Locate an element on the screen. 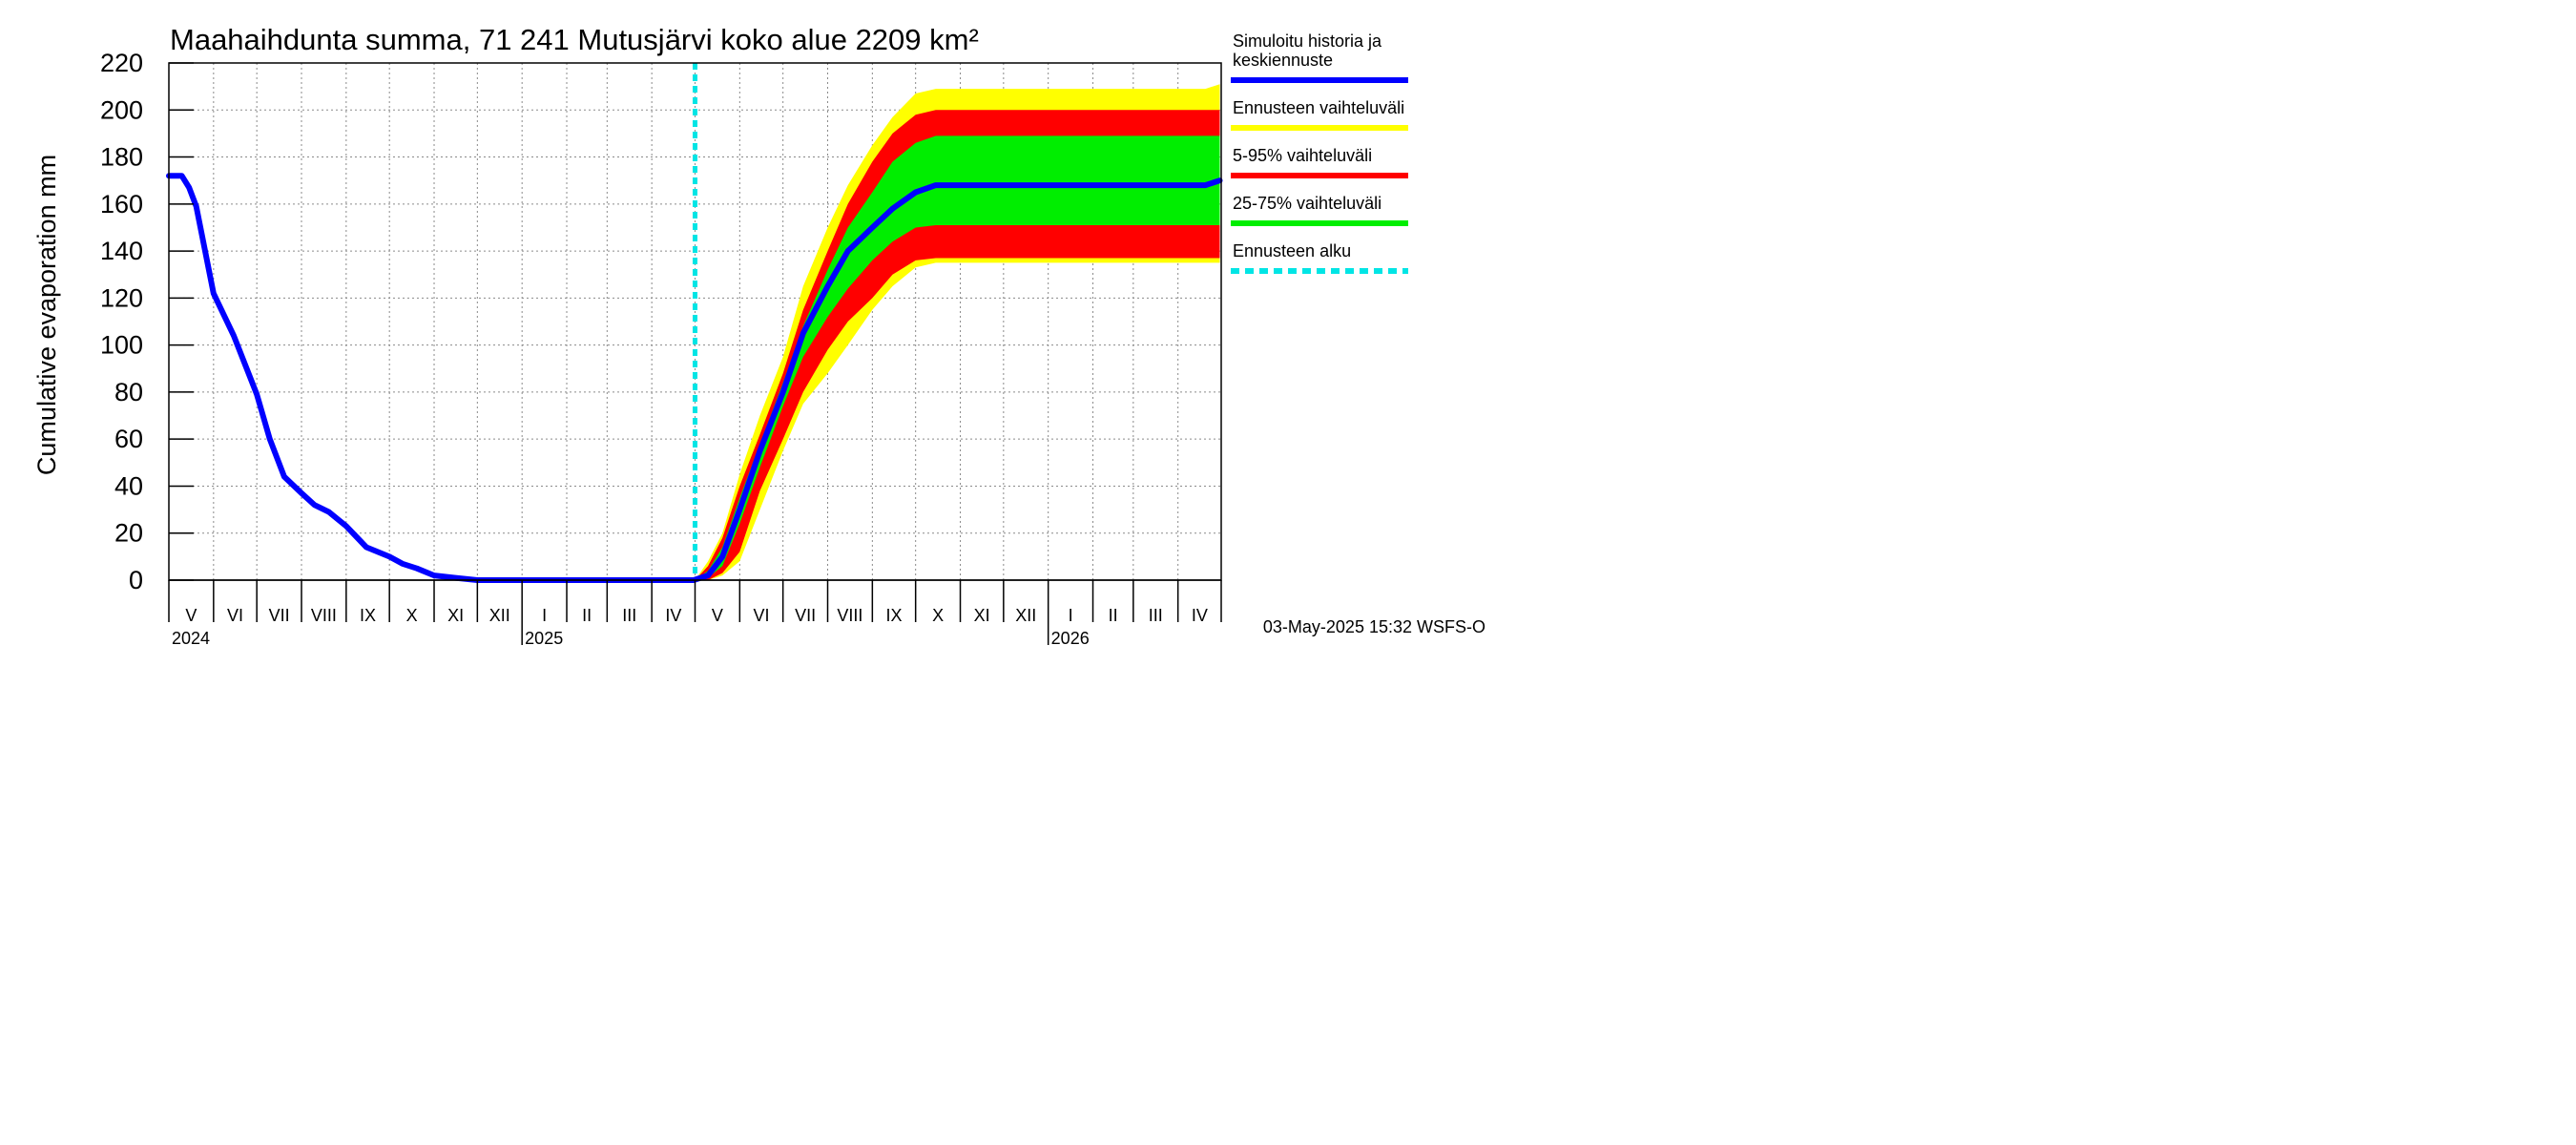 This screenshot has width=2576, height=1145. y-tick-label: 140 is located at coordinates (121, 251).